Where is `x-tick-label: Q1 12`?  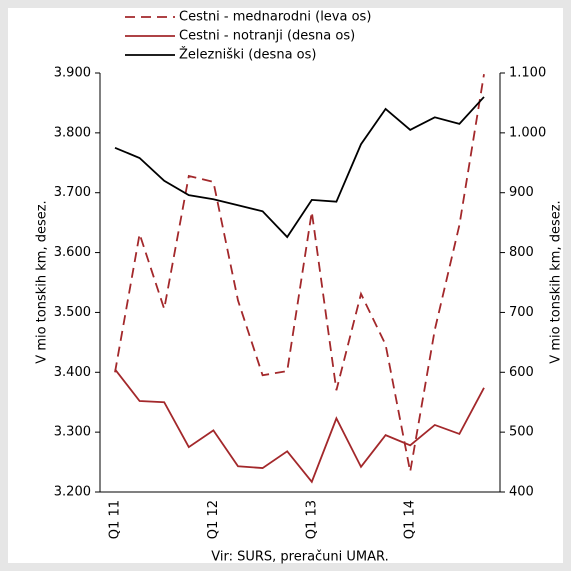 x-tick-label: Q1 12 is located at coordinates (213, 519).